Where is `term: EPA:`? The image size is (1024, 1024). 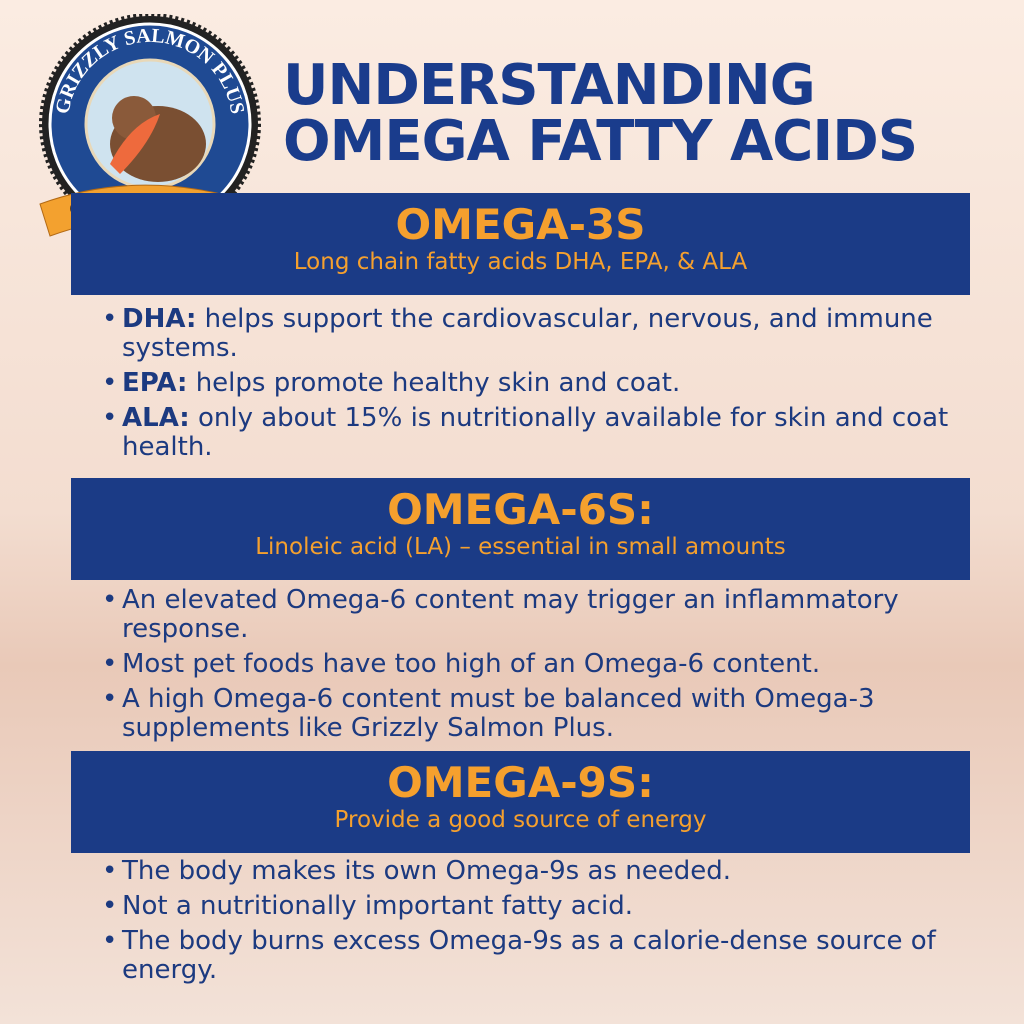
term: EPA: is located at coordinates (155, 383).